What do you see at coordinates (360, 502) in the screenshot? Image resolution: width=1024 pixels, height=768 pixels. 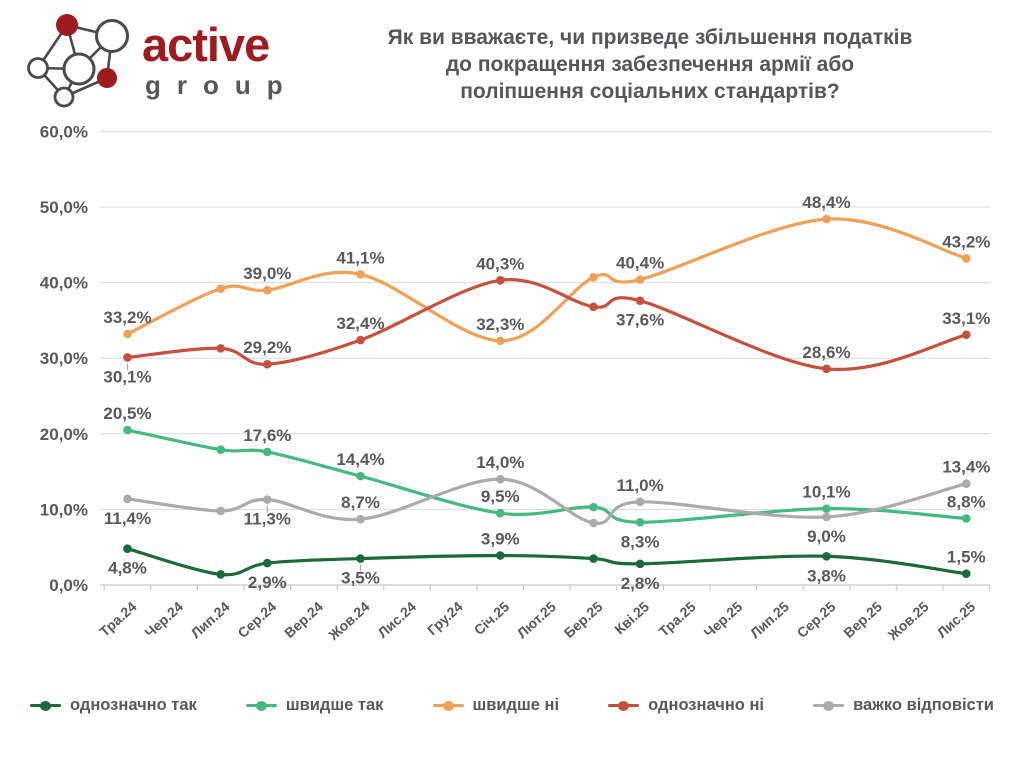 I see `data-label-hard-to-say: 8,7%` at bounding box center [360, 502].